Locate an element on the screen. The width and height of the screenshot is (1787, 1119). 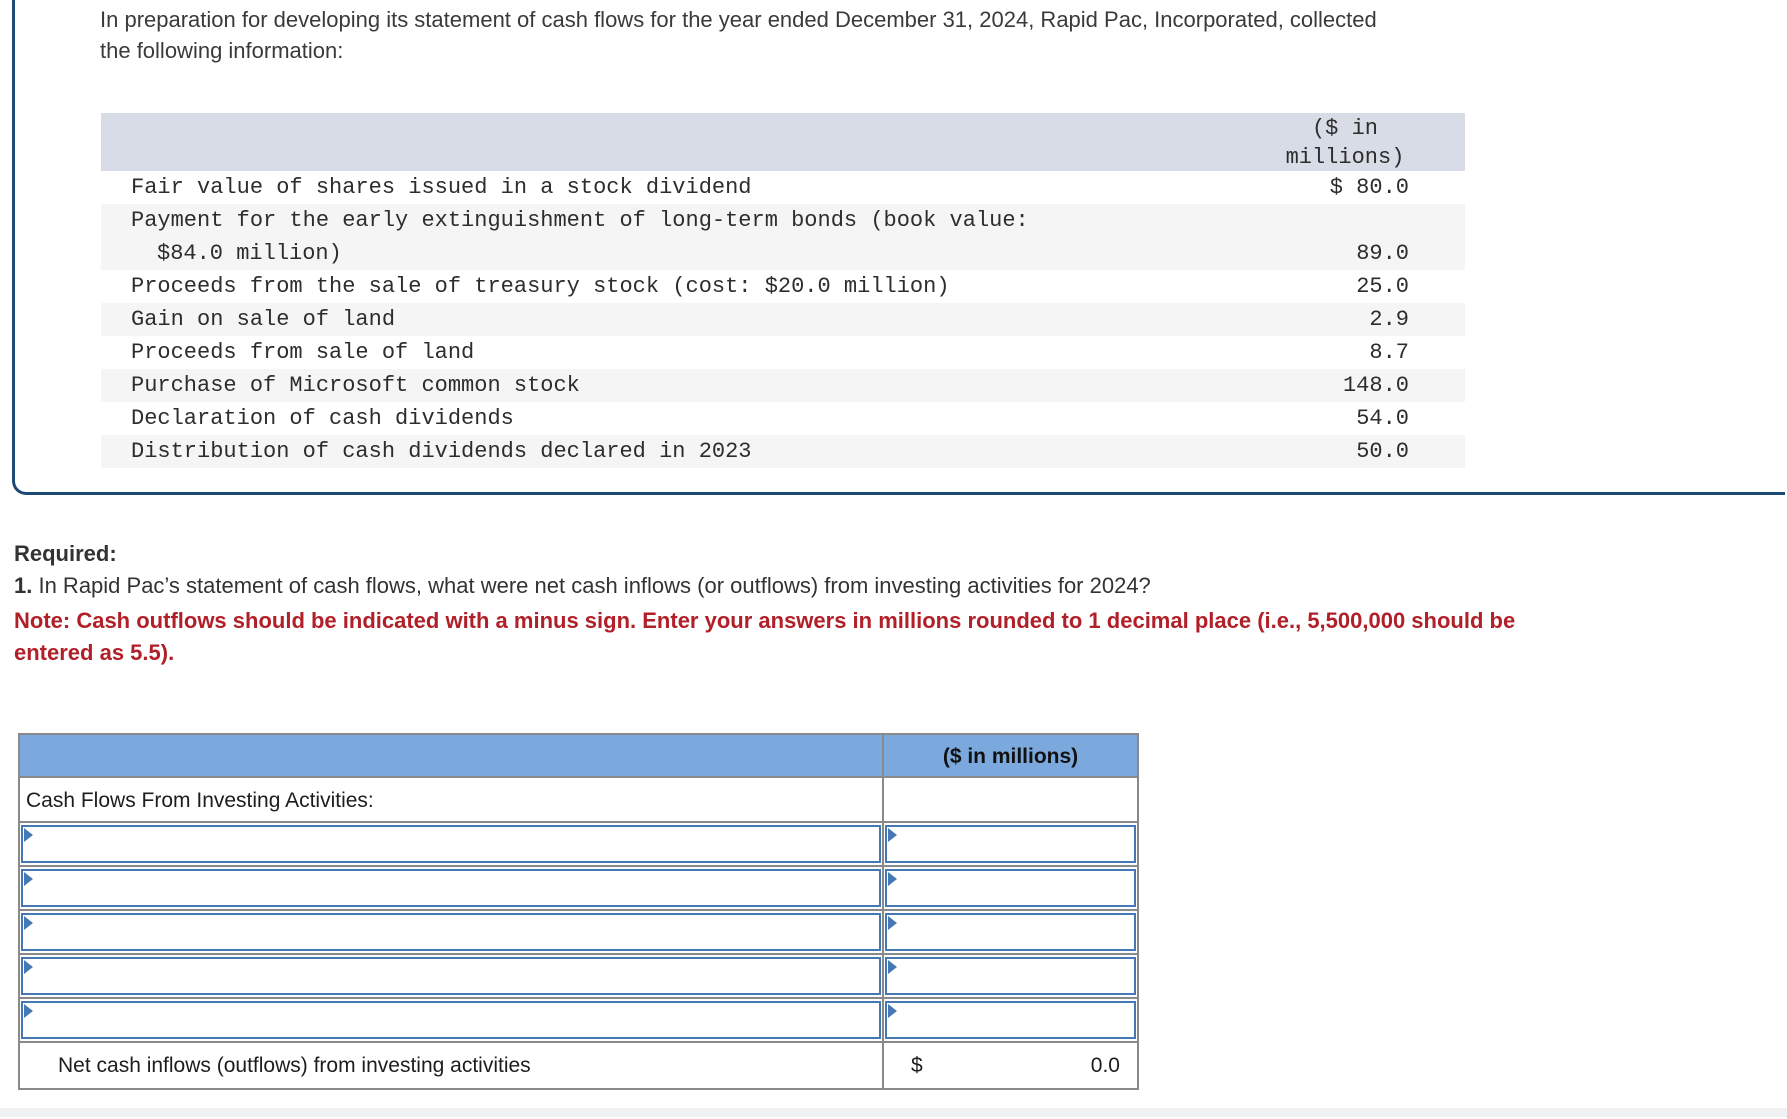
info-unit-header: ($ in millions) is located at coordinates (1345, 142).